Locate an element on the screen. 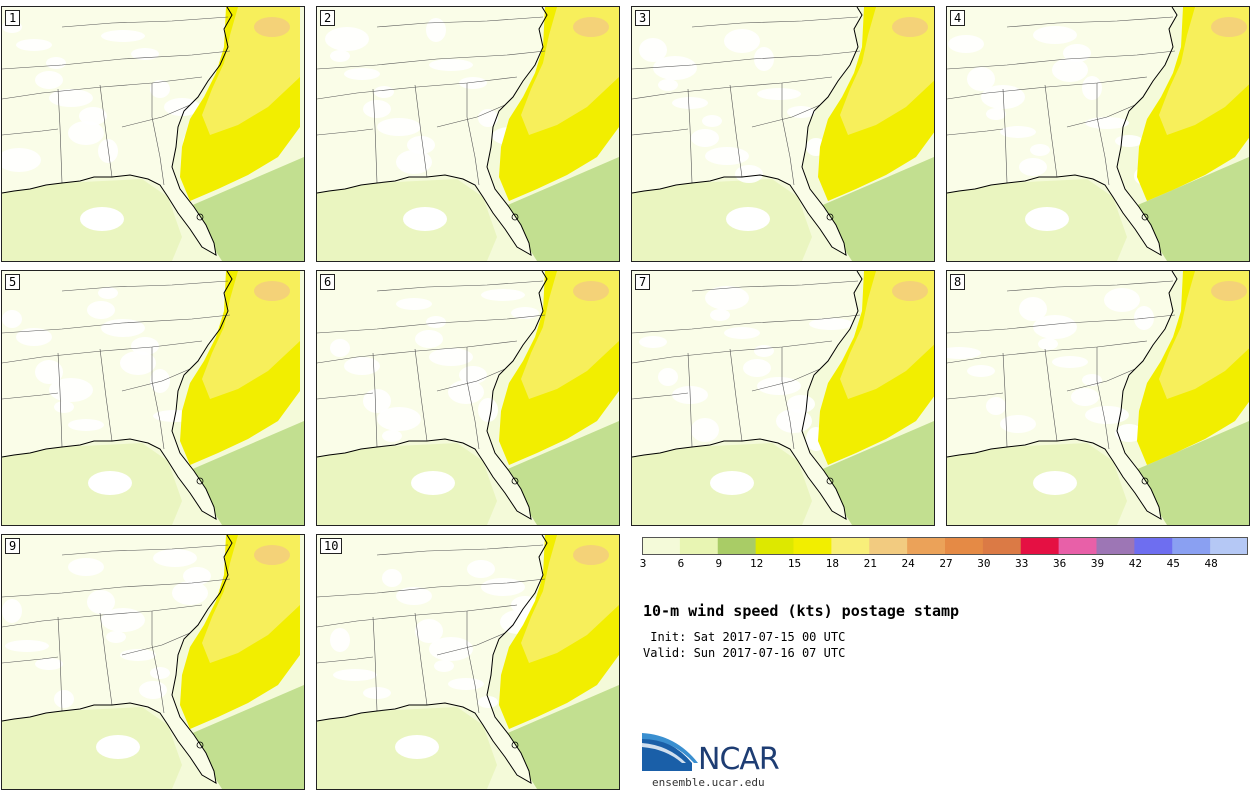 This screenshot has width=1260, height=791. member-label: 10 is located at coordinates (331, 546).